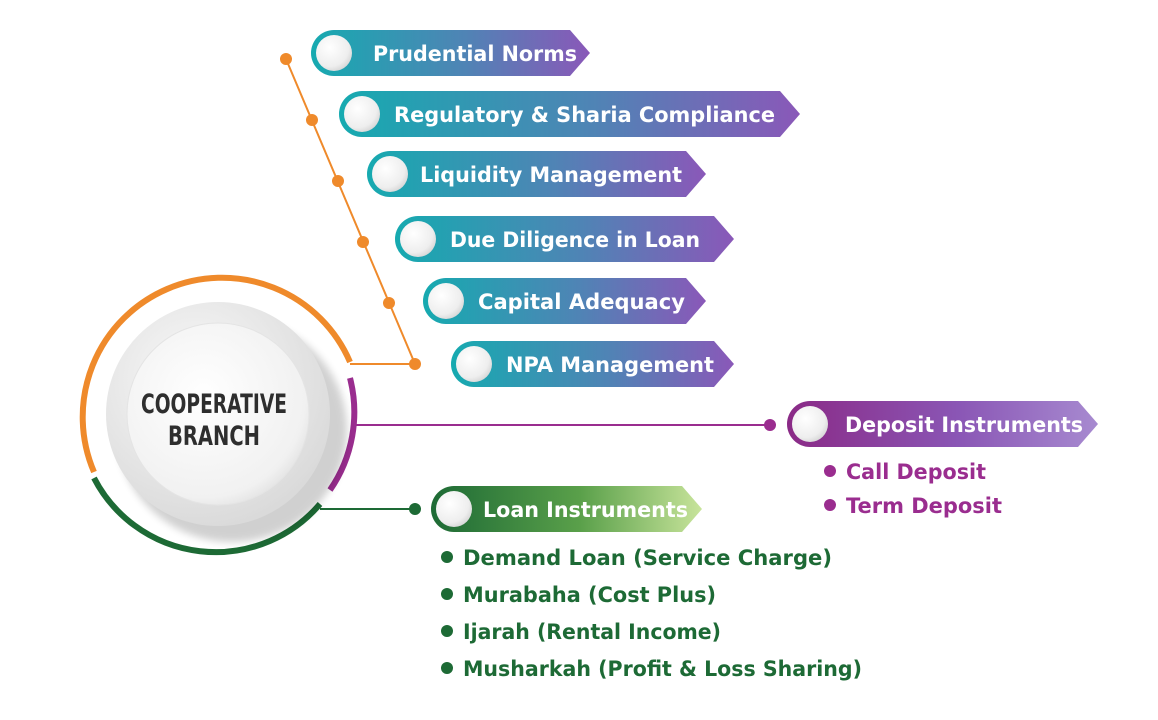  I want to click on banner-label: Loan Instruments, so click(585, 510).